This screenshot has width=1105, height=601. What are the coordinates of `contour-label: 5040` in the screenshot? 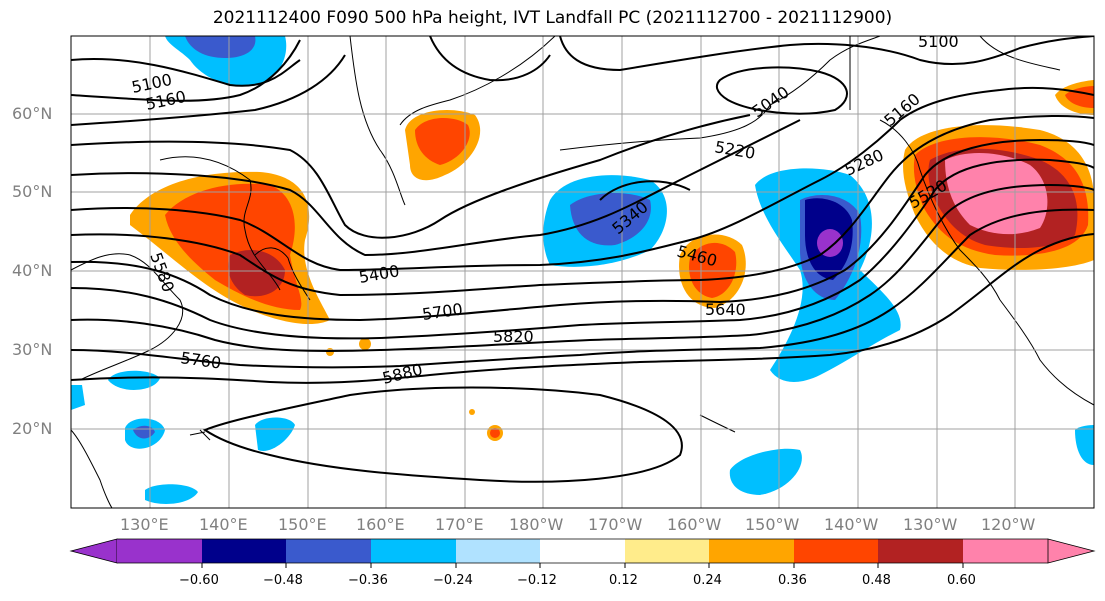 It's located at (770, 101).